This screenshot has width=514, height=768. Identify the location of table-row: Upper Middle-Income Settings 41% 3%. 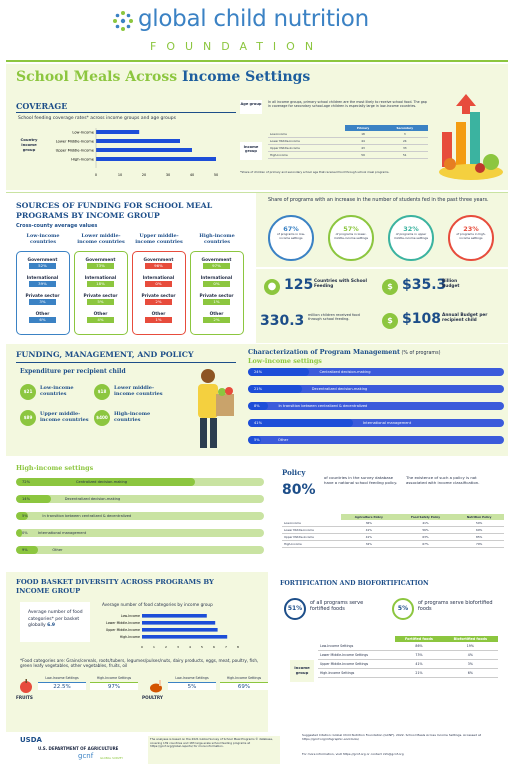
(408, 664).